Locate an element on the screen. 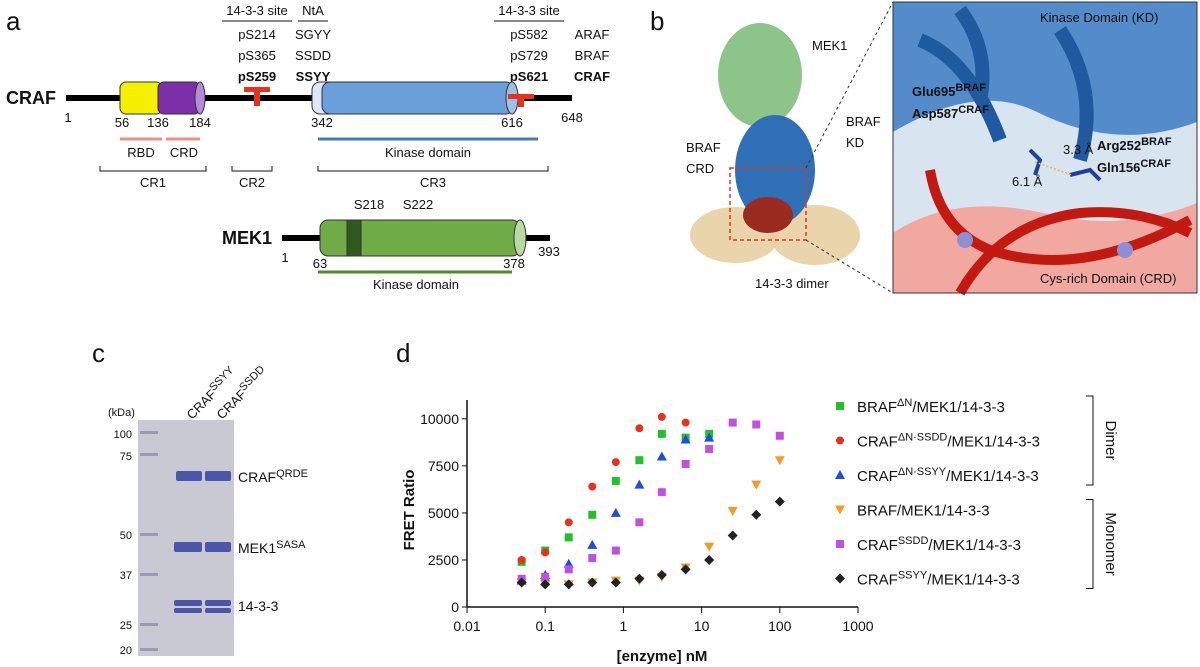  group-label: Dimer is located at coordinates (1110, 441).